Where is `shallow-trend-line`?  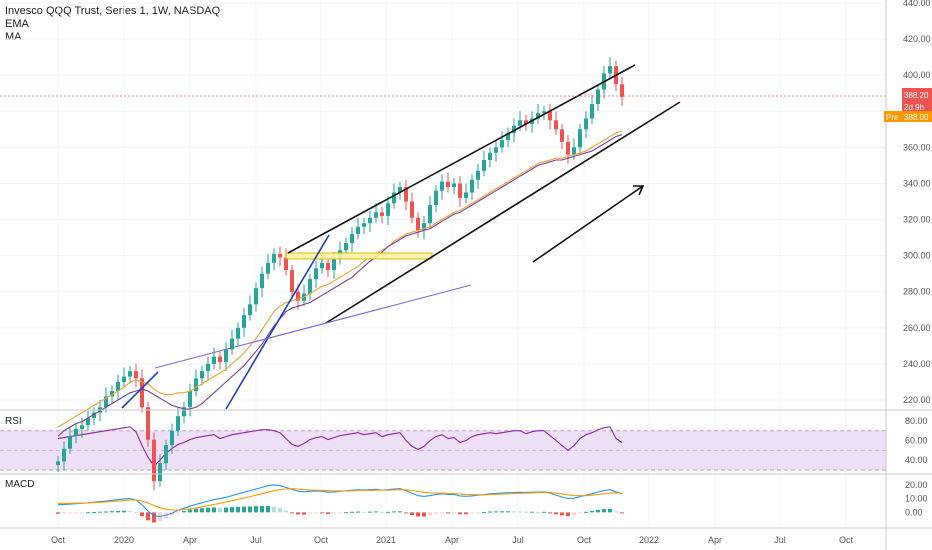
shallow-trend-line is located at coordinates (313, 326).